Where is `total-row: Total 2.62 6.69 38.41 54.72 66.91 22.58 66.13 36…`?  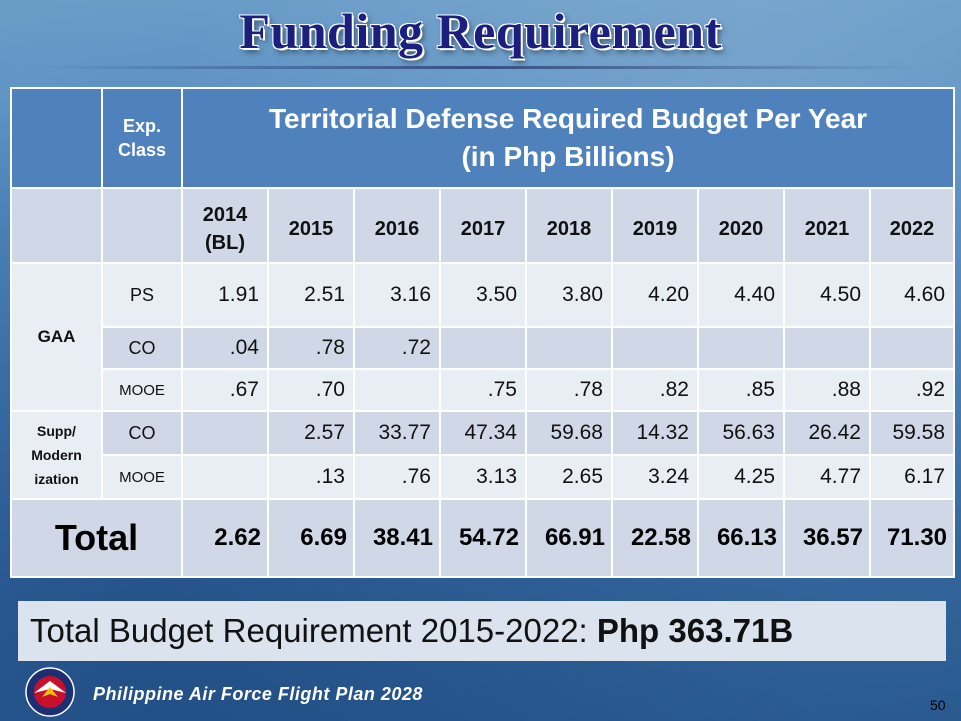
total-row: Total 2.62 6.69 38.41 54.72 66.91 22.58 66.13 36… is located at coordinates (483, 538).